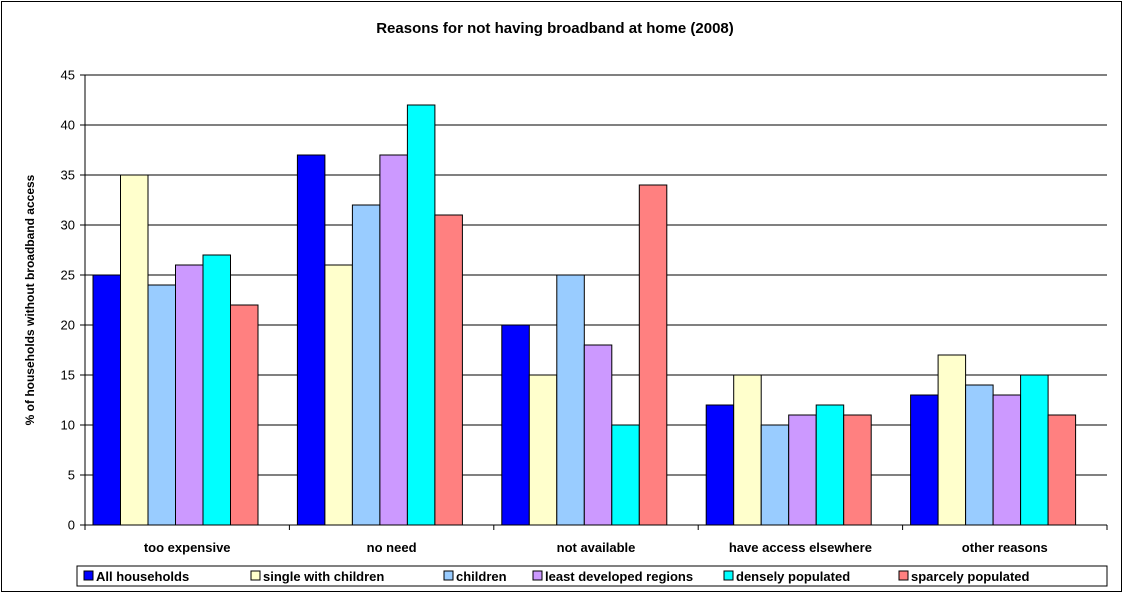 This screenshot has width=1123, height=598. I want to click on y-tick-label: 10, so click(68, 425).